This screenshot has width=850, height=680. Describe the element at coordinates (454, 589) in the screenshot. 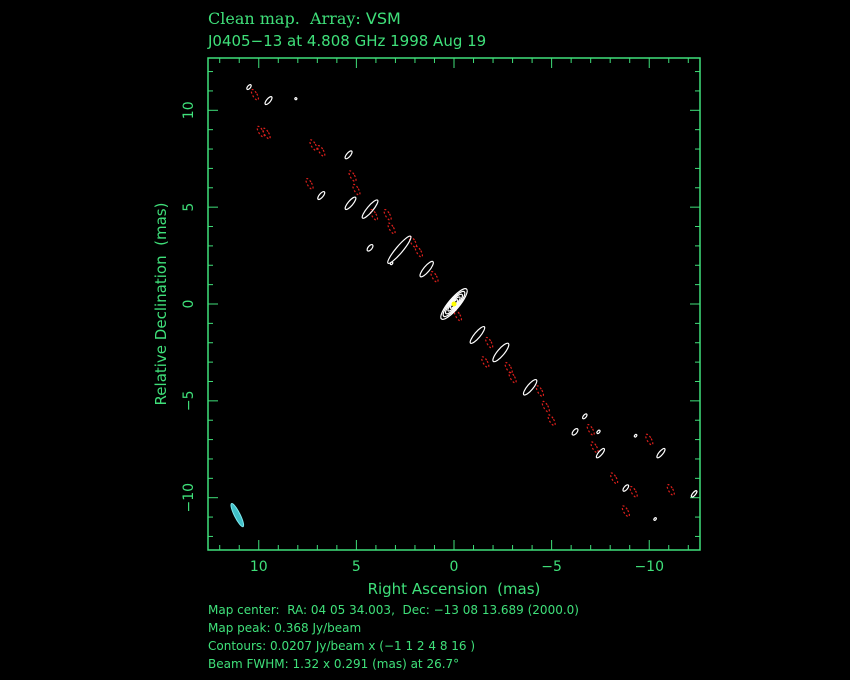

I see `x-axis-title: Right Ascension (mas)` at that location.